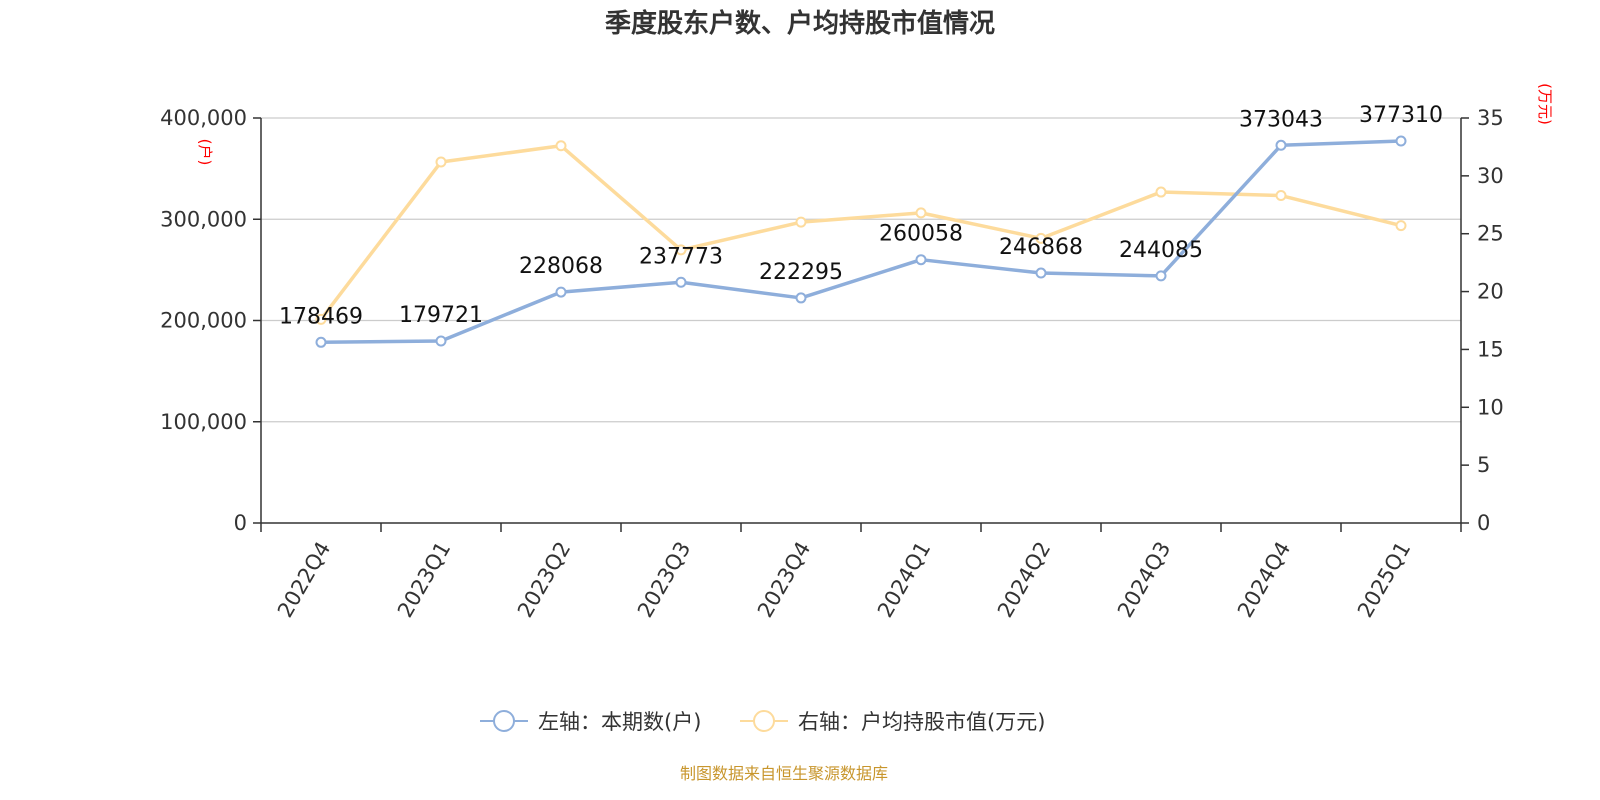 The width and height of the screenshot is (1600, 800). I want to click on legend-marker-left, so click(504, 721).